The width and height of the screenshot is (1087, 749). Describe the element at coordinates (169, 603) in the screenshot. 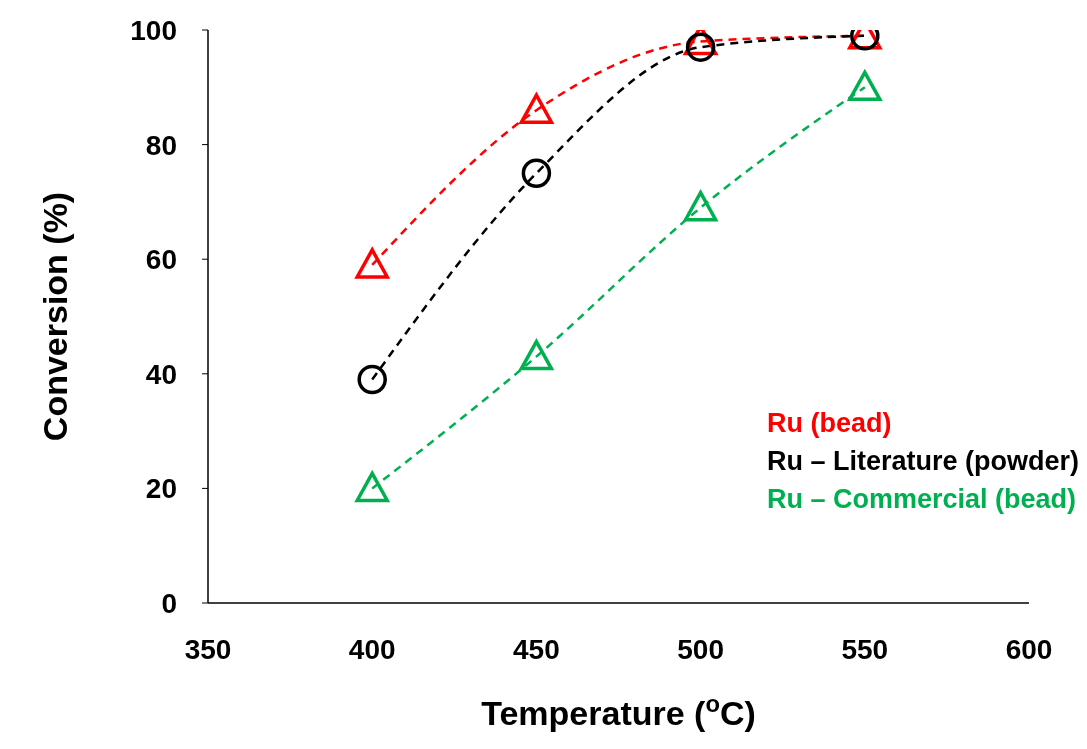

I see `y-tick-label: 0` at that location.